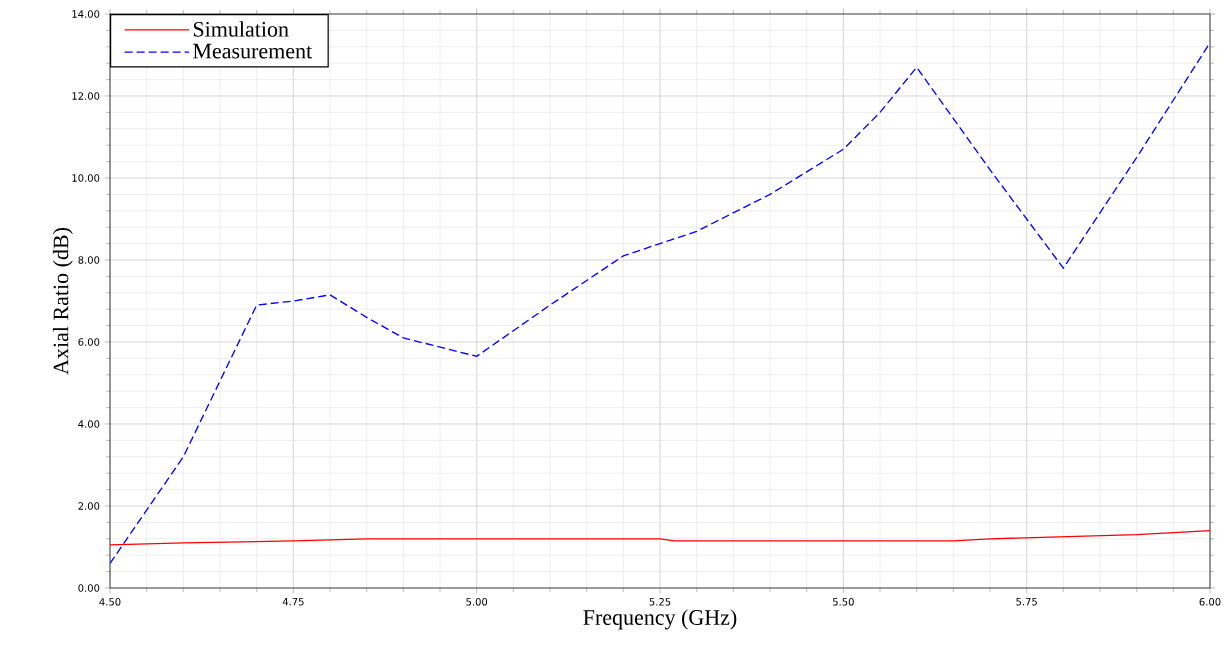 The height and width of the screenshot is (651, 1230). What do you see at coordinates (86, 178) in the screenshot?
I see `y-tick-label: 10.00` at bounding box center [86, 178].